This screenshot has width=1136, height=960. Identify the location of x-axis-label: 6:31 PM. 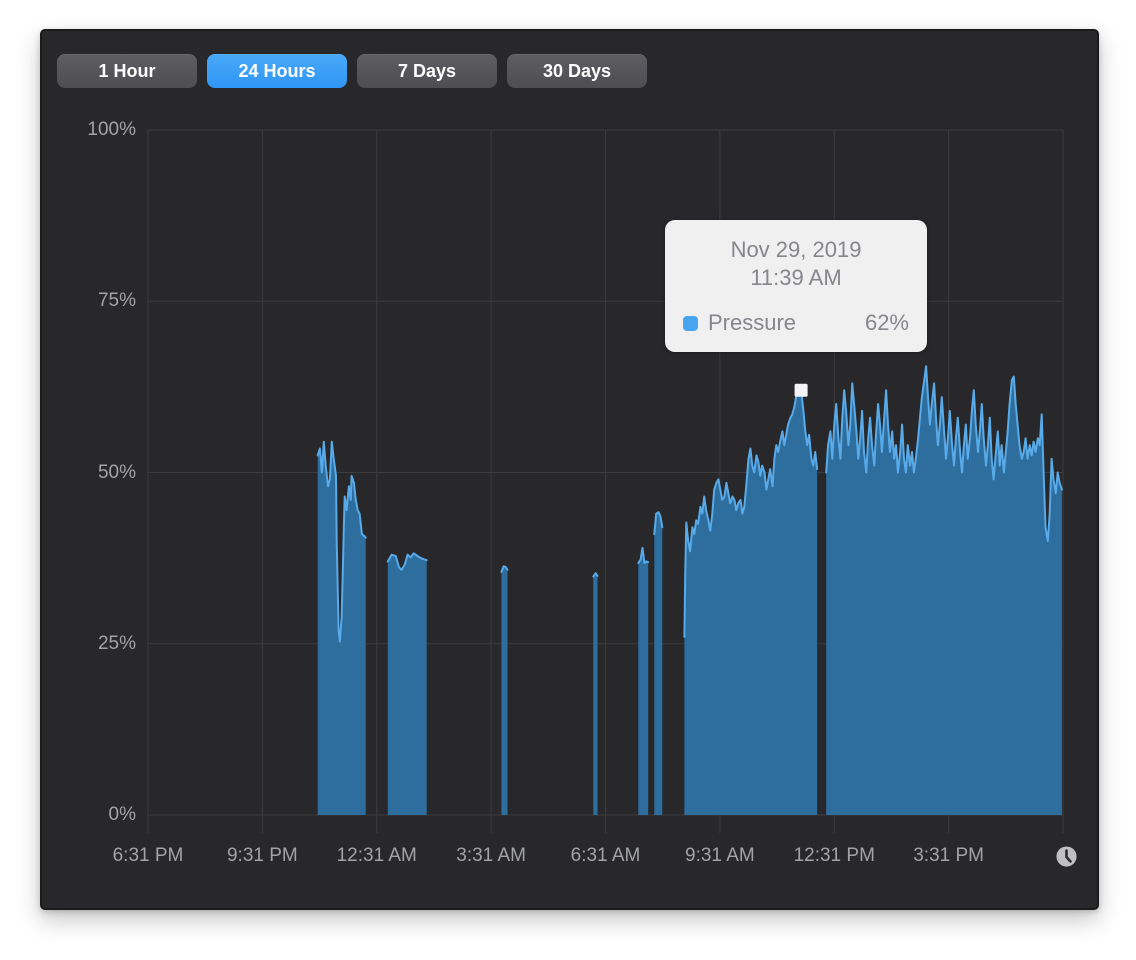
(148, 855).